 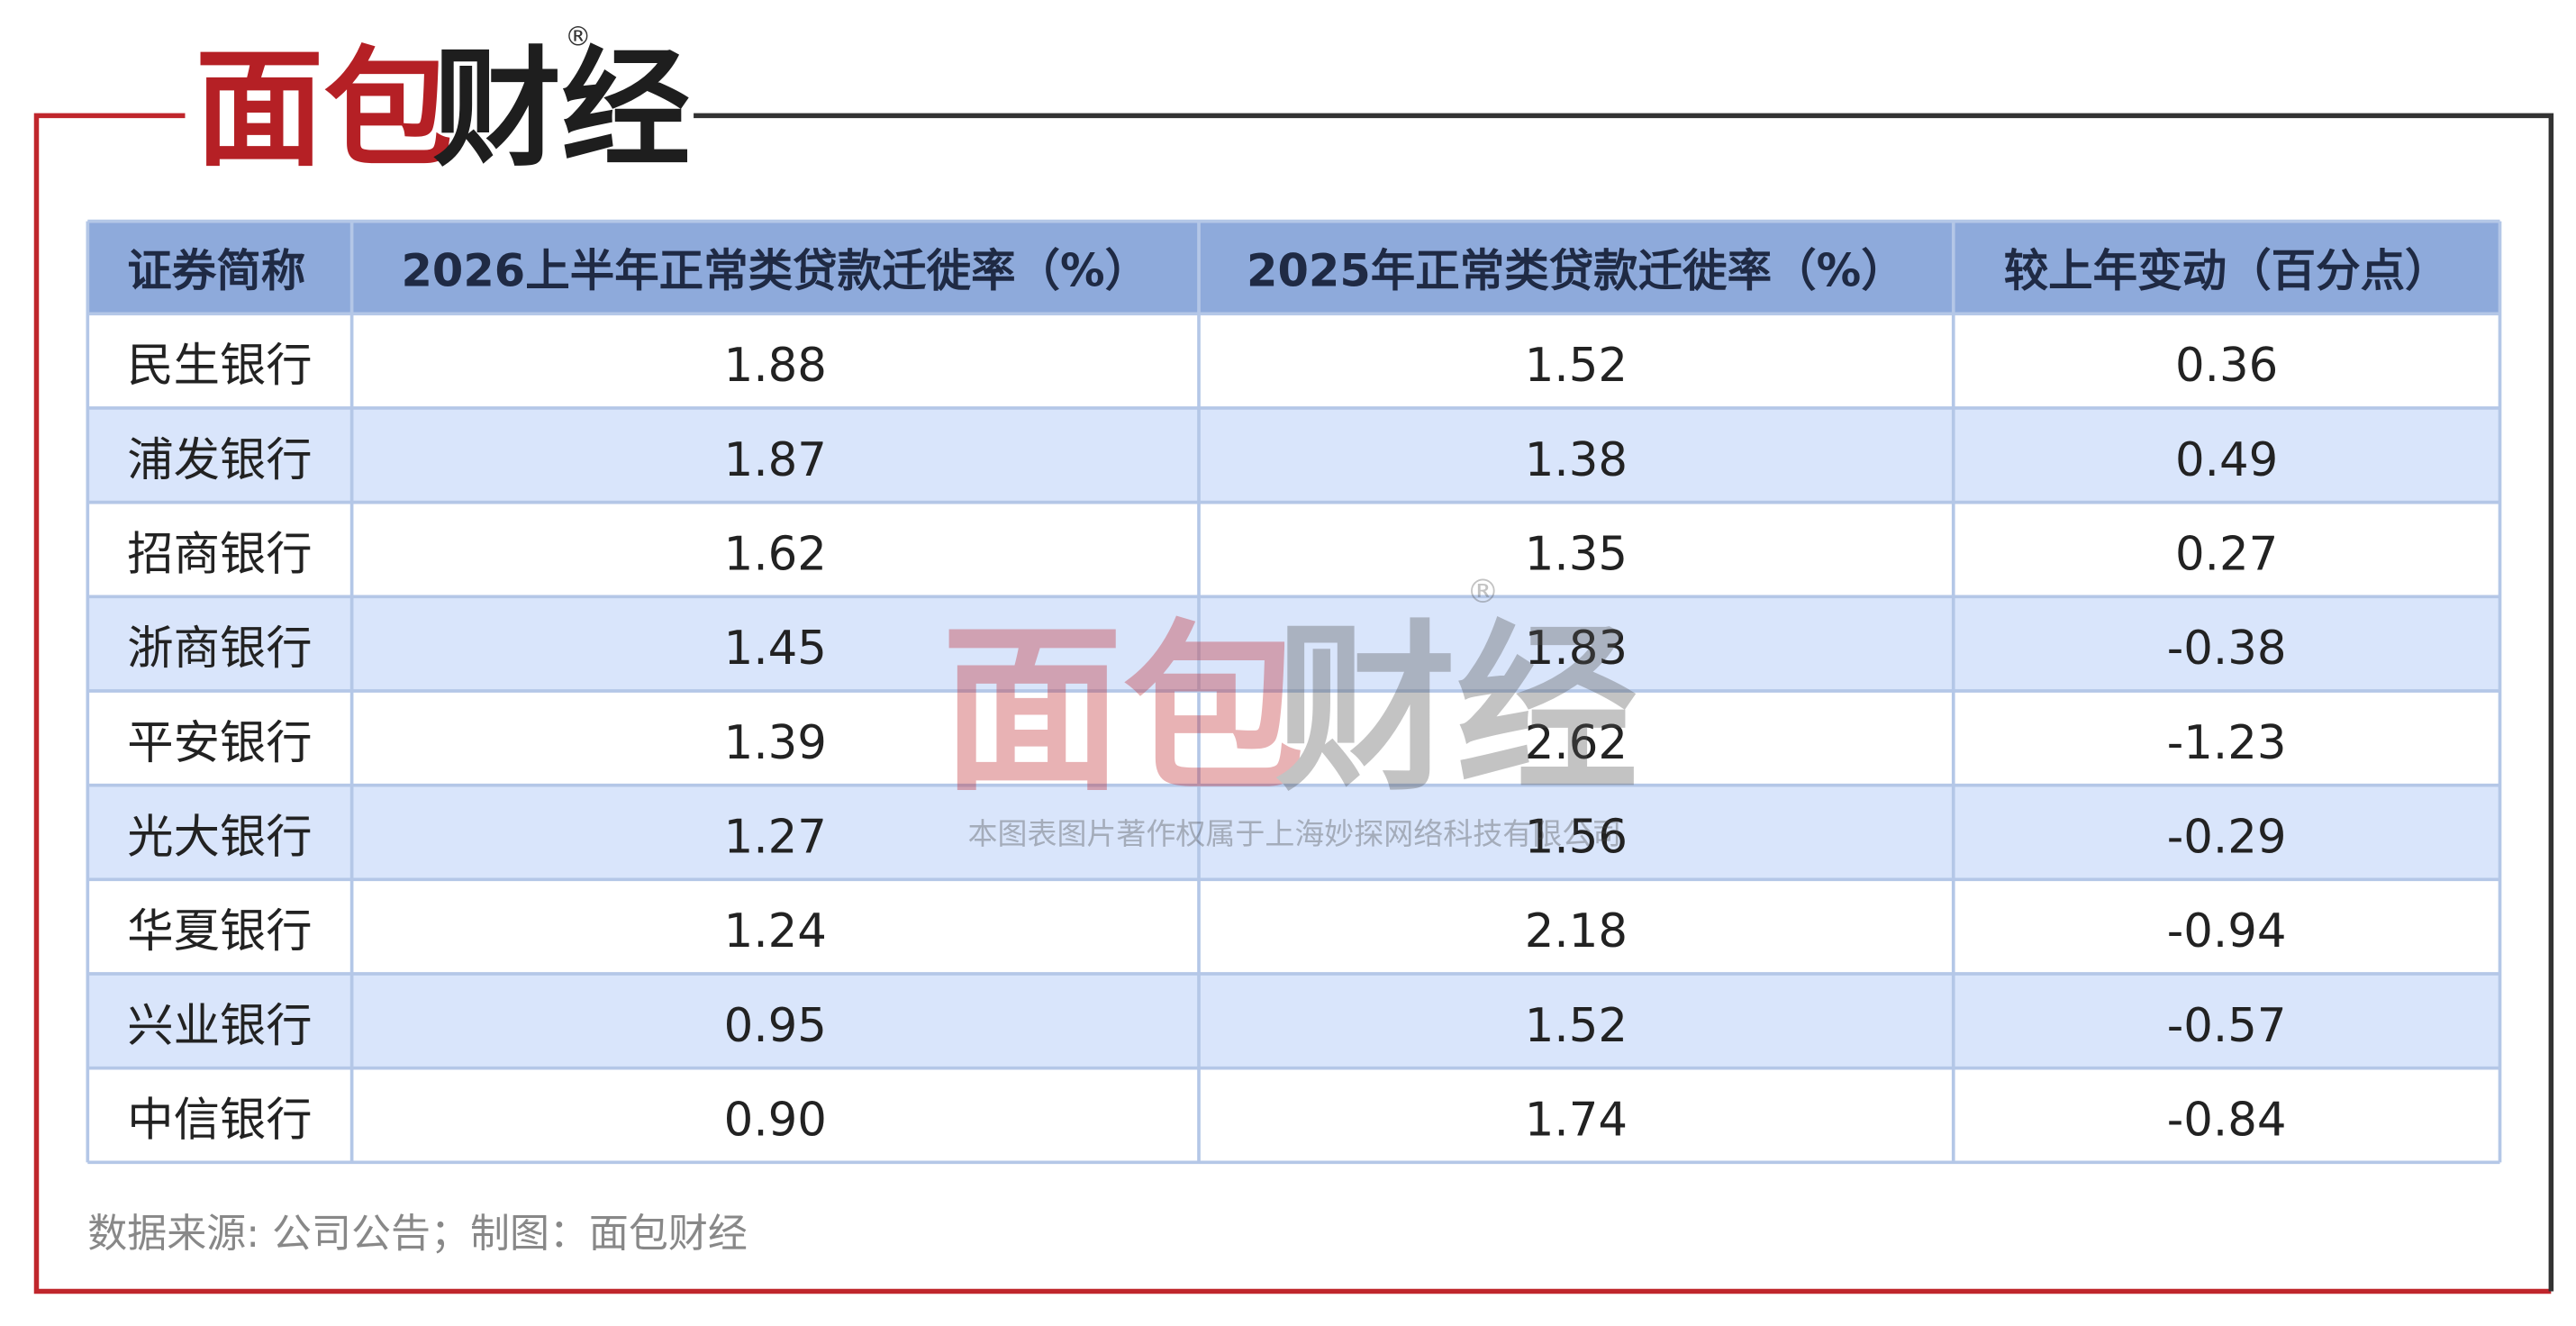 What do you see at coordinates (1576, 931) in the screenshot?
I see `cell-value: 2.18` at bounding box center [1576, 931].